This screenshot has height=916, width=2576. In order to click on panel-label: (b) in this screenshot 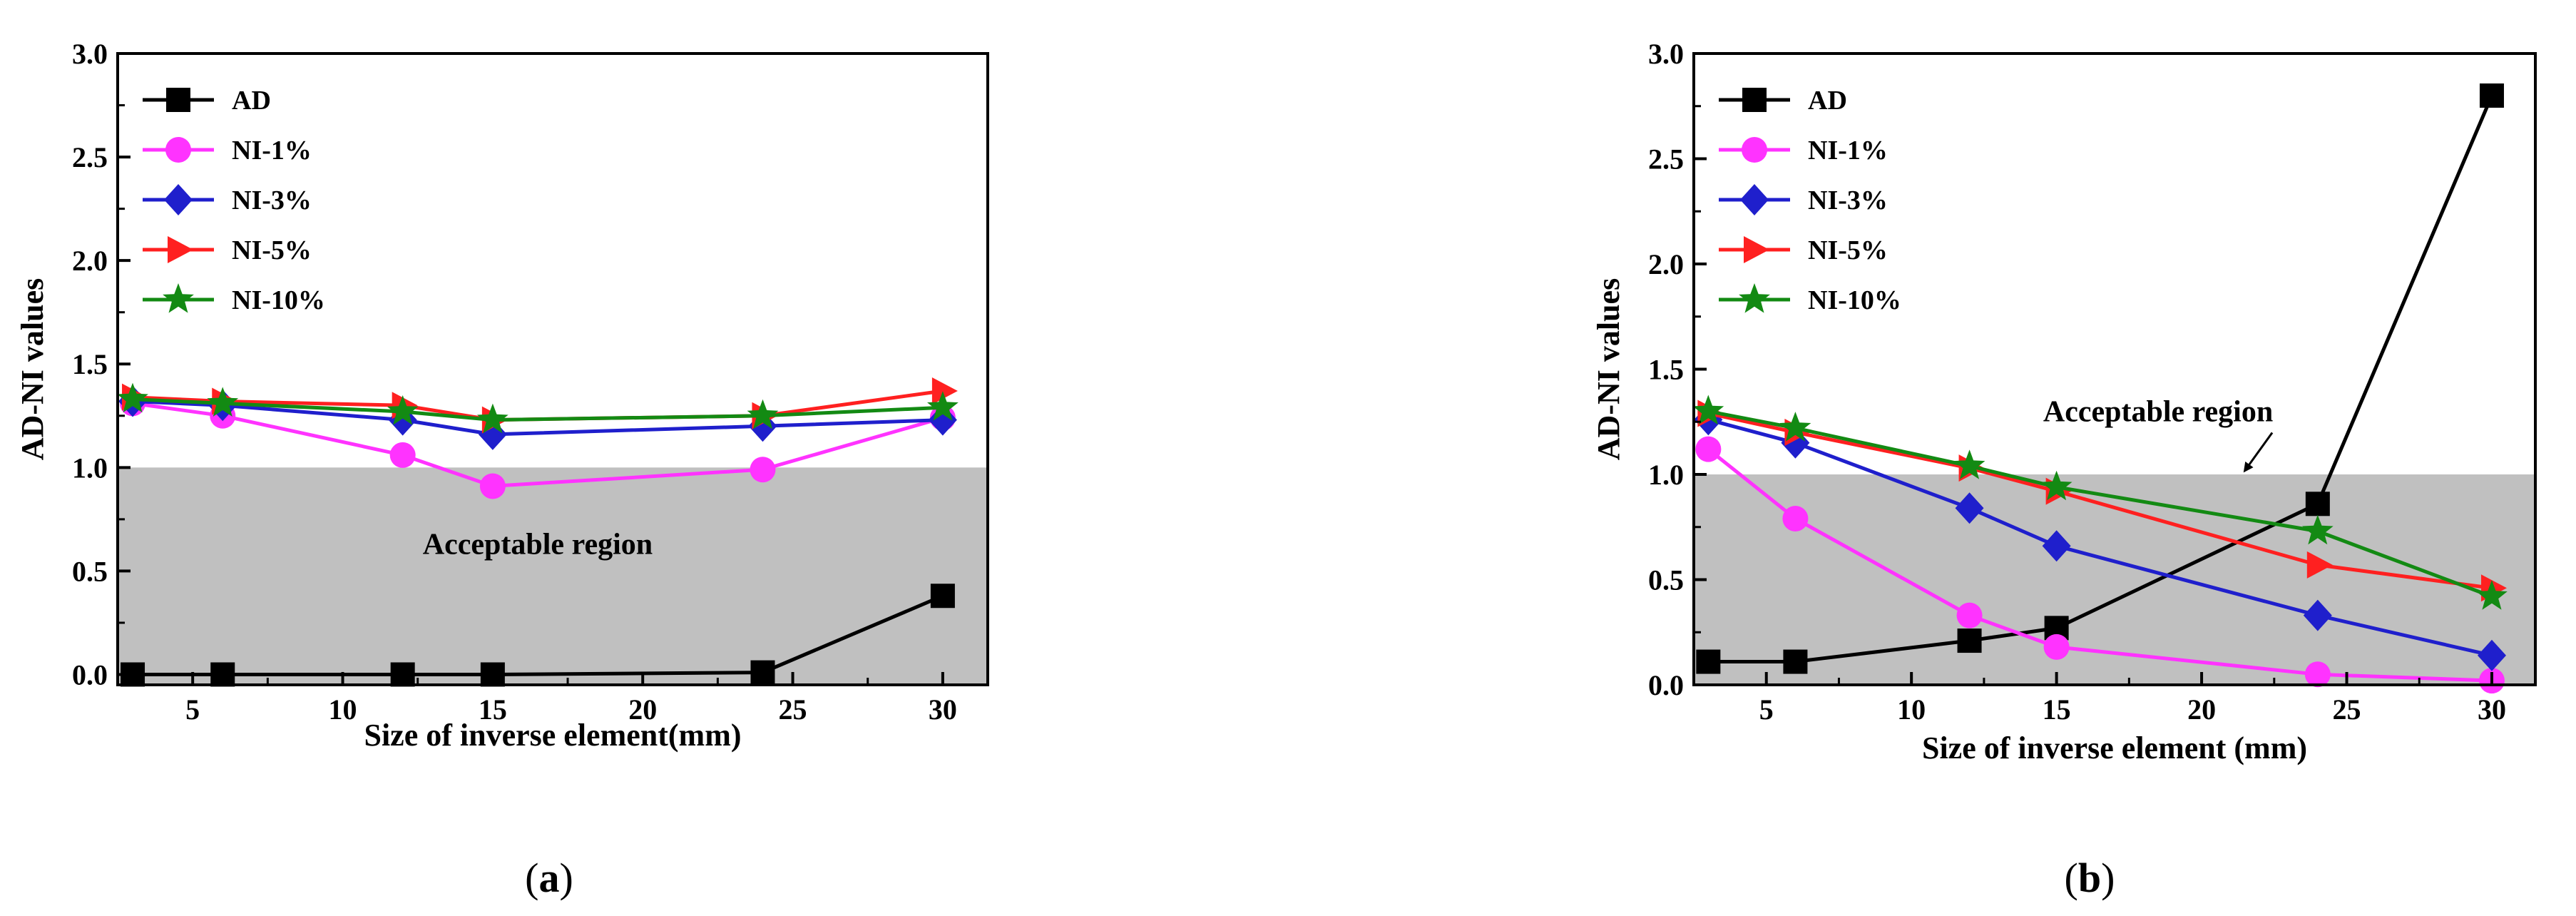, I will do `click(2090, 878)`.